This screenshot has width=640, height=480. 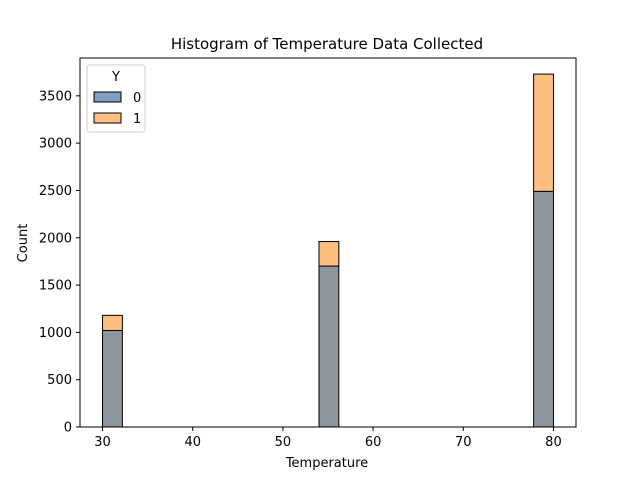 I want to click on y-tick-label: 1000, so click(x=55, y=333).